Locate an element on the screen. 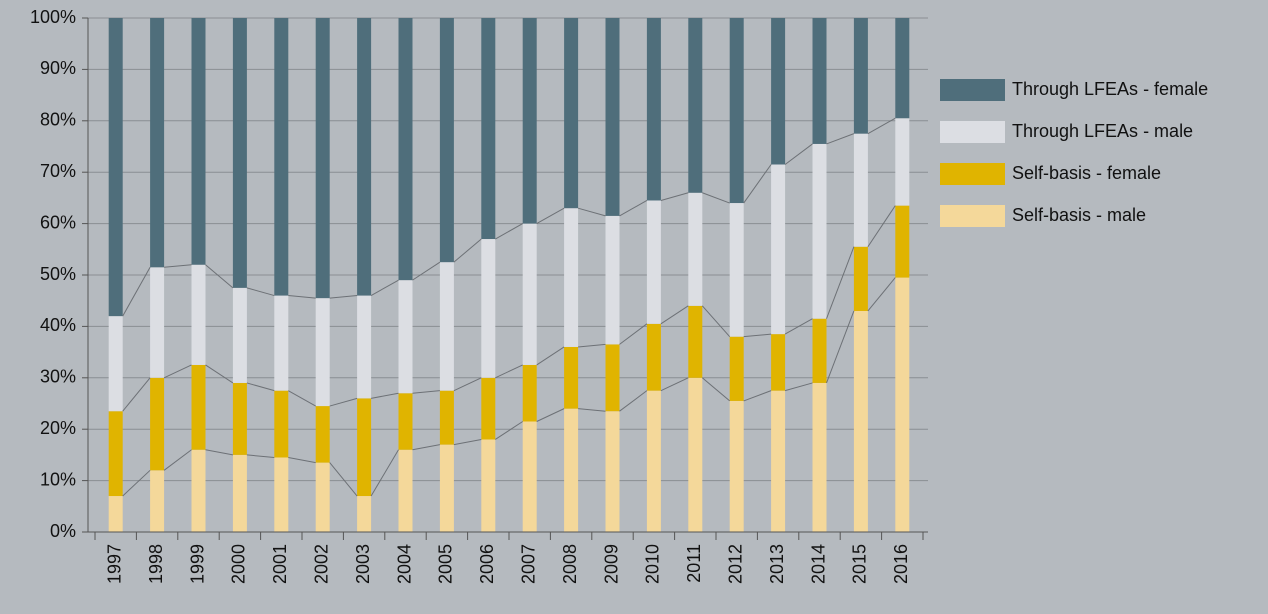 This screenshot has width=1268, height=614. y-tick-label: 60% is located at coordinates (58, 222).